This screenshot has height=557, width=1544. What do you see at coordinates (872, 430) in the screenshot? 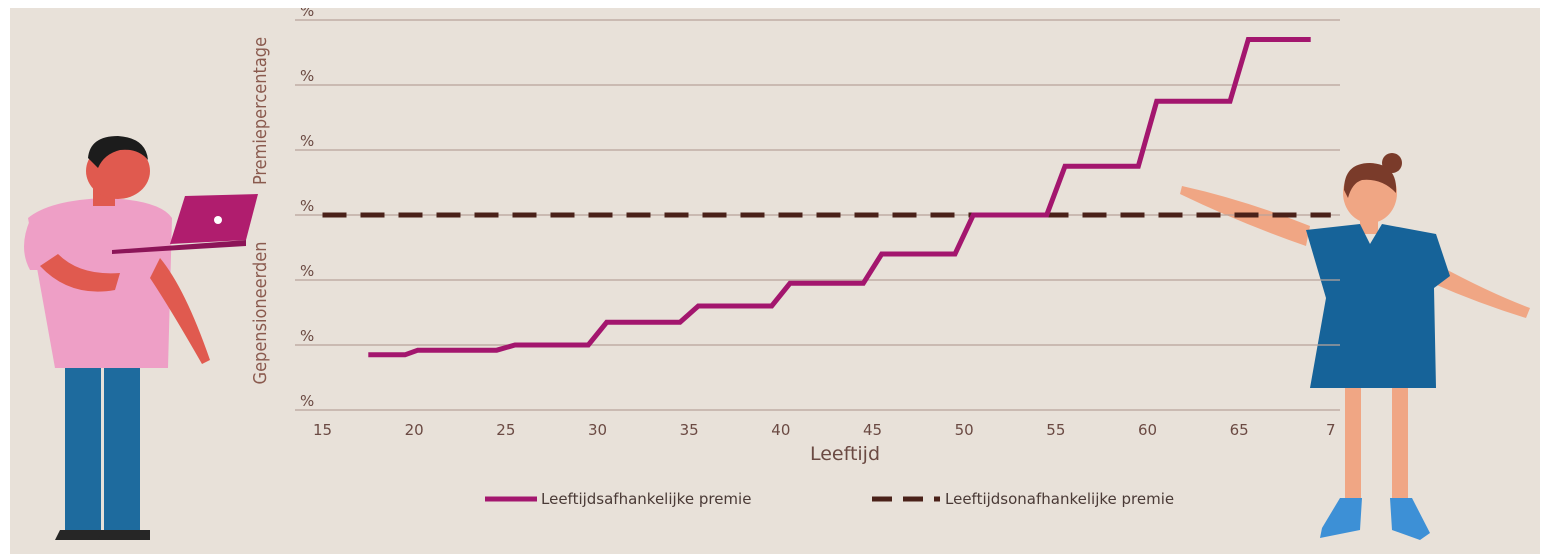
I see `x-tick-label: 45` at bounding box center [872, 430].